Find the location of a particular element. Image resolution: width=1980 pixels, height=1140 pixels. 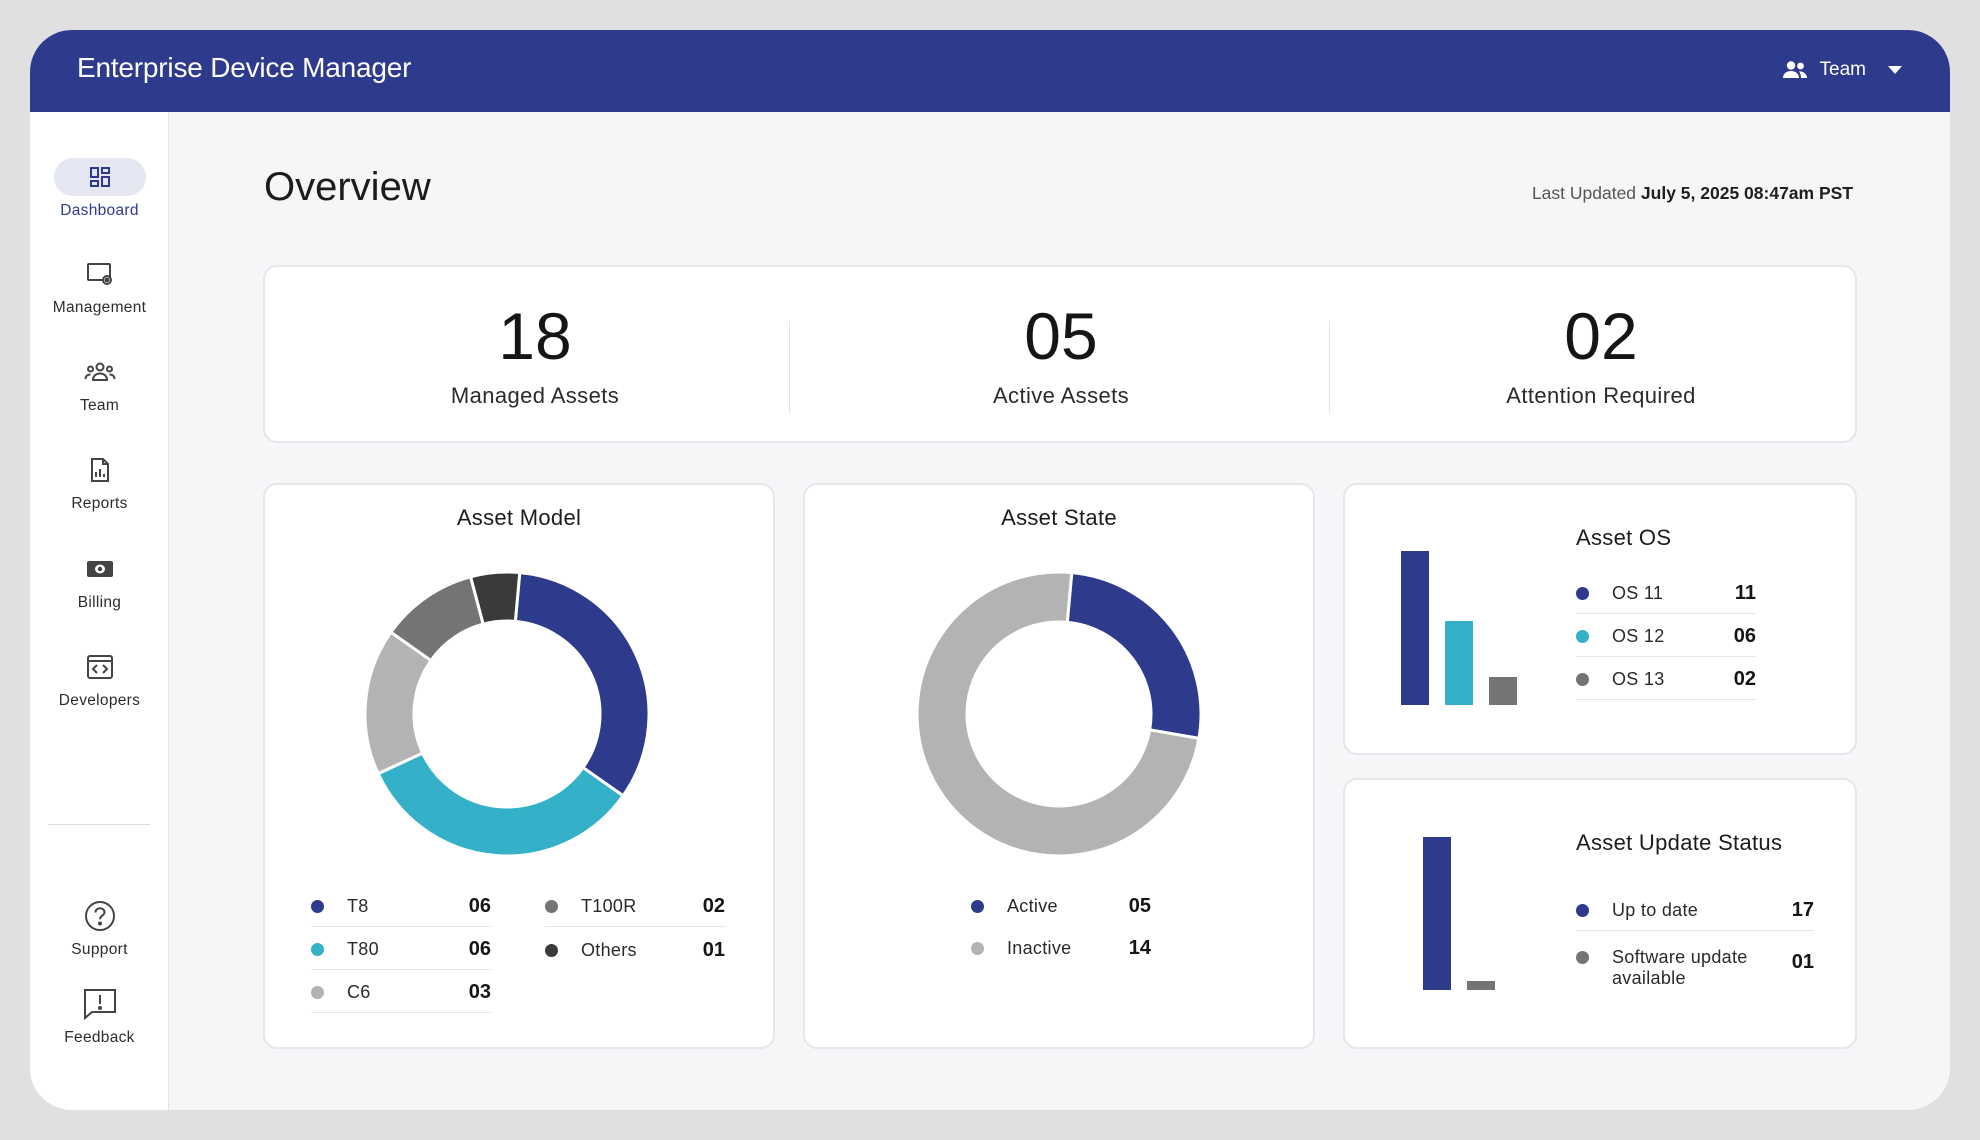

sidebar: Dashboard Management Team Reports is located at coordinates (99, 611).